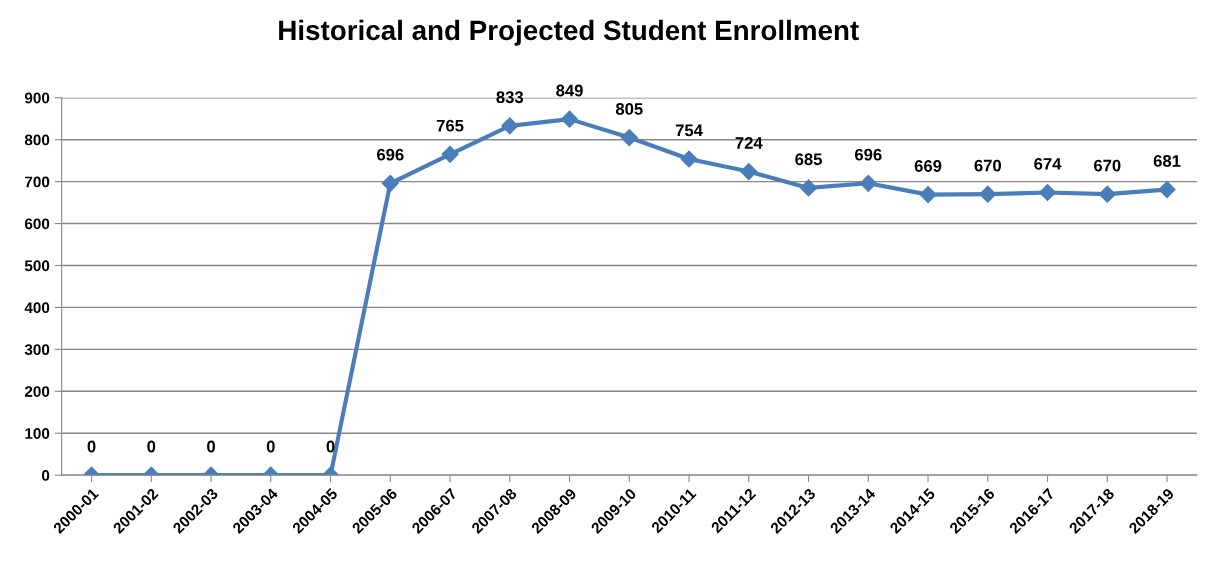  What do you see at coordinates (450, 125) in the screenshot?
I see `data-label: 765` at bounding box center [450, 125].